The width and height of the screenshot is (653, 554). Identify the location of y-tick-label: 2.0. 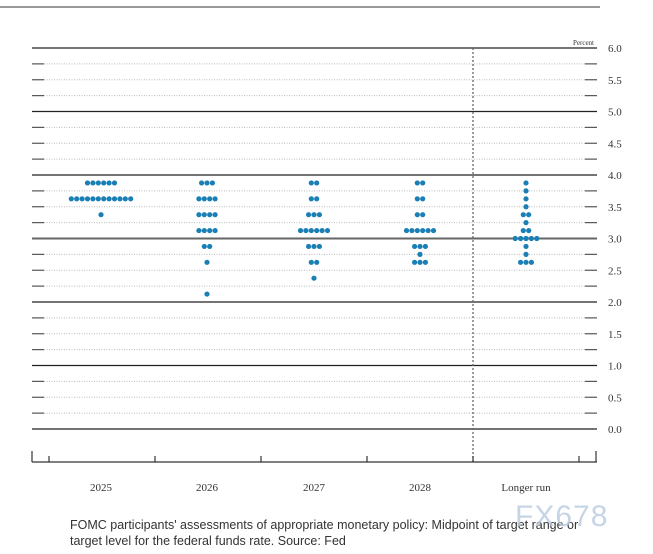
(615, 303).